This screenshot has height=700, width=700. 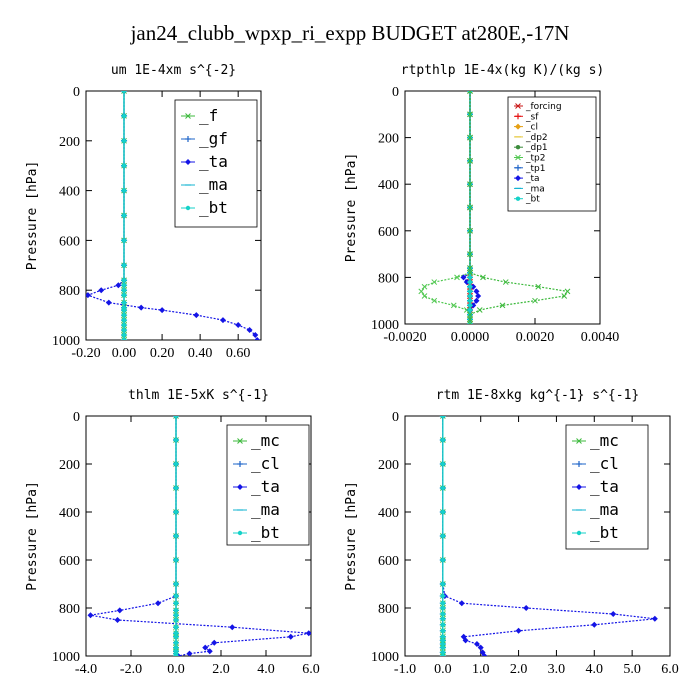 What do you see at coordinates (198, 395) in the screenshot?
I see `panel-title: thlm 1E-5xK s^{-1}` at bounding box center [198, 395].